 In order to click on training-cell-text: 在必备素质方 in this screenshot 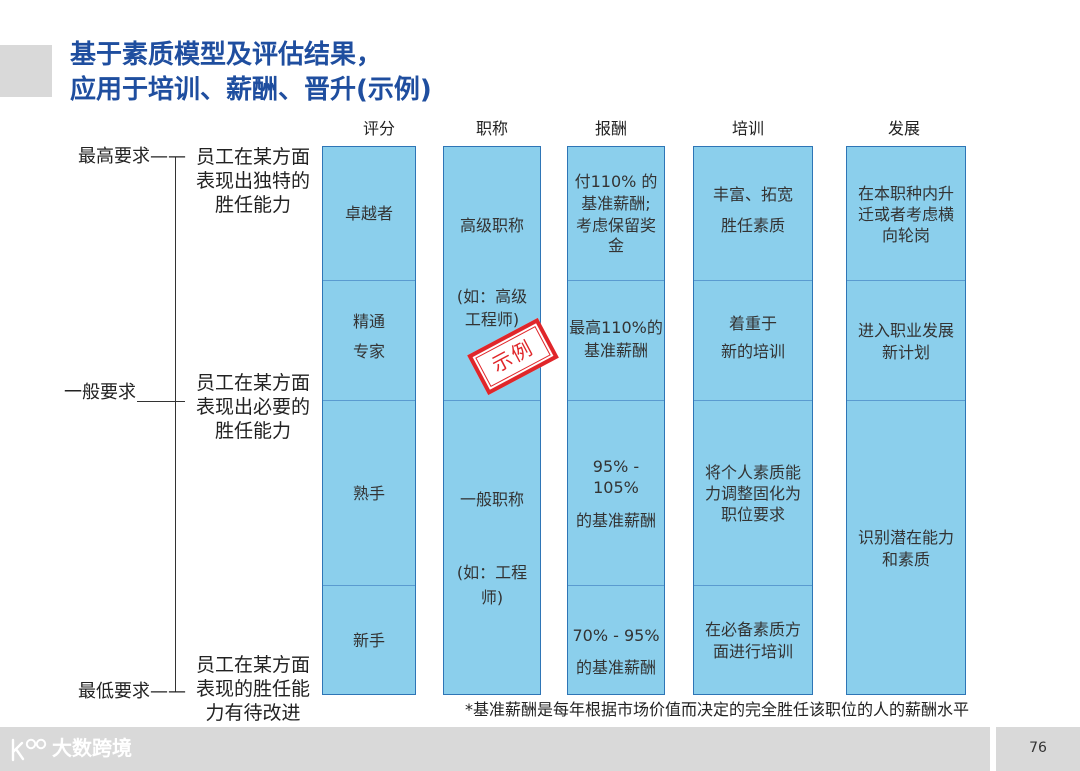, I will do `click(752, 629)`.